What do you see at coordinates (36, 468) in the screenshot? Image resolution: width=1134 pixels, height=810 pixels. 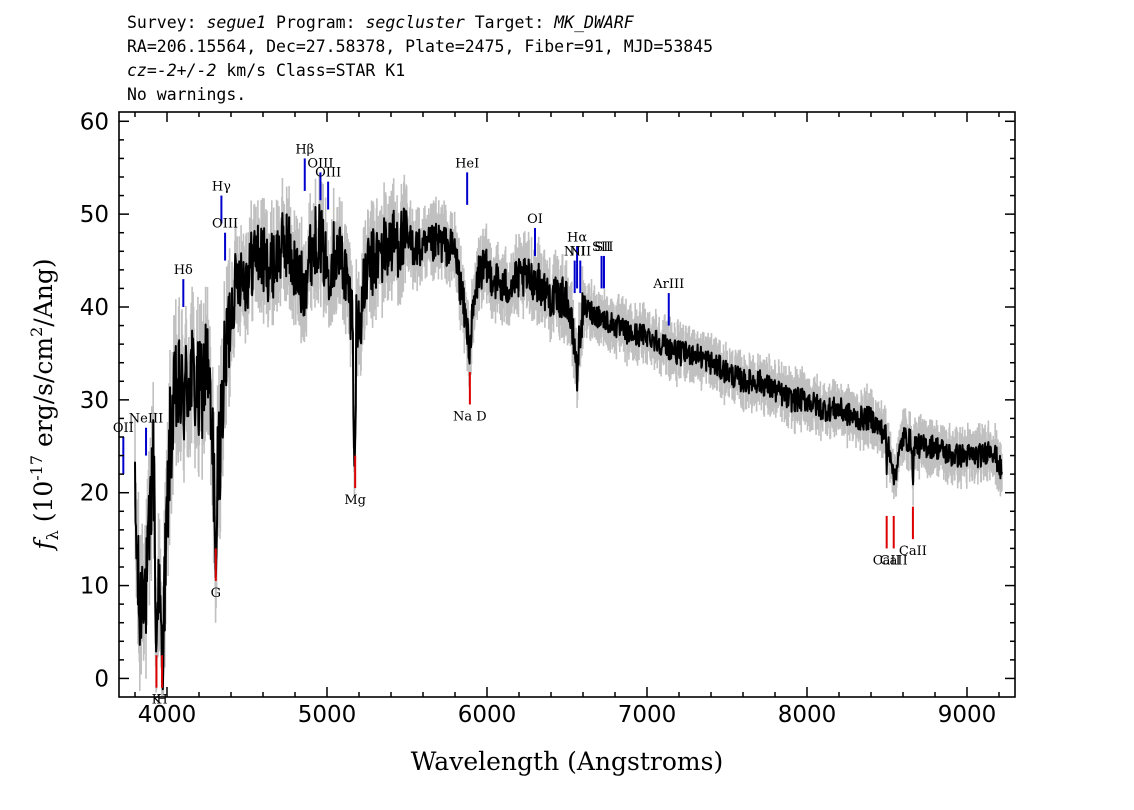 I see `y-label-sup: -17` at bounding box center [36, 468].